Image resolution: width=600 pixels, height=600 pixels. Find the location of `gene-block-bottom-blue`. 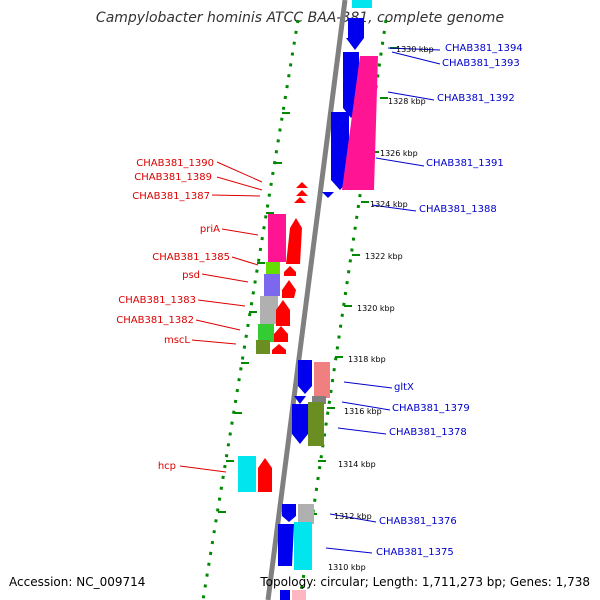

gene-block-bottom-blue is located at coordinates (285, 595).